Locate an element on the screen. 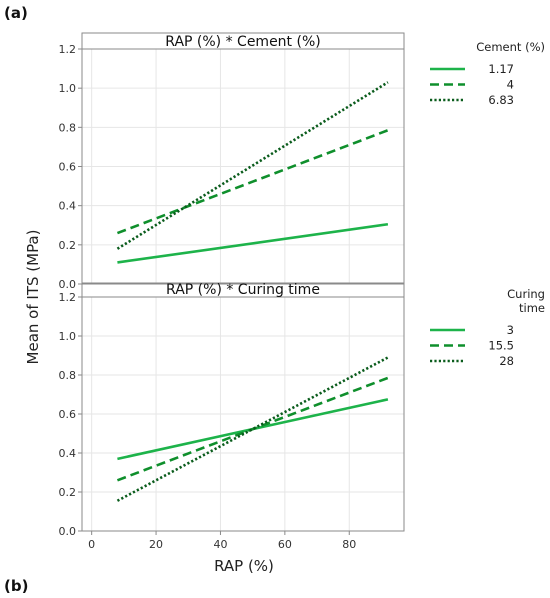  x-tick-label: 60 is located at coordinates (285, 544).